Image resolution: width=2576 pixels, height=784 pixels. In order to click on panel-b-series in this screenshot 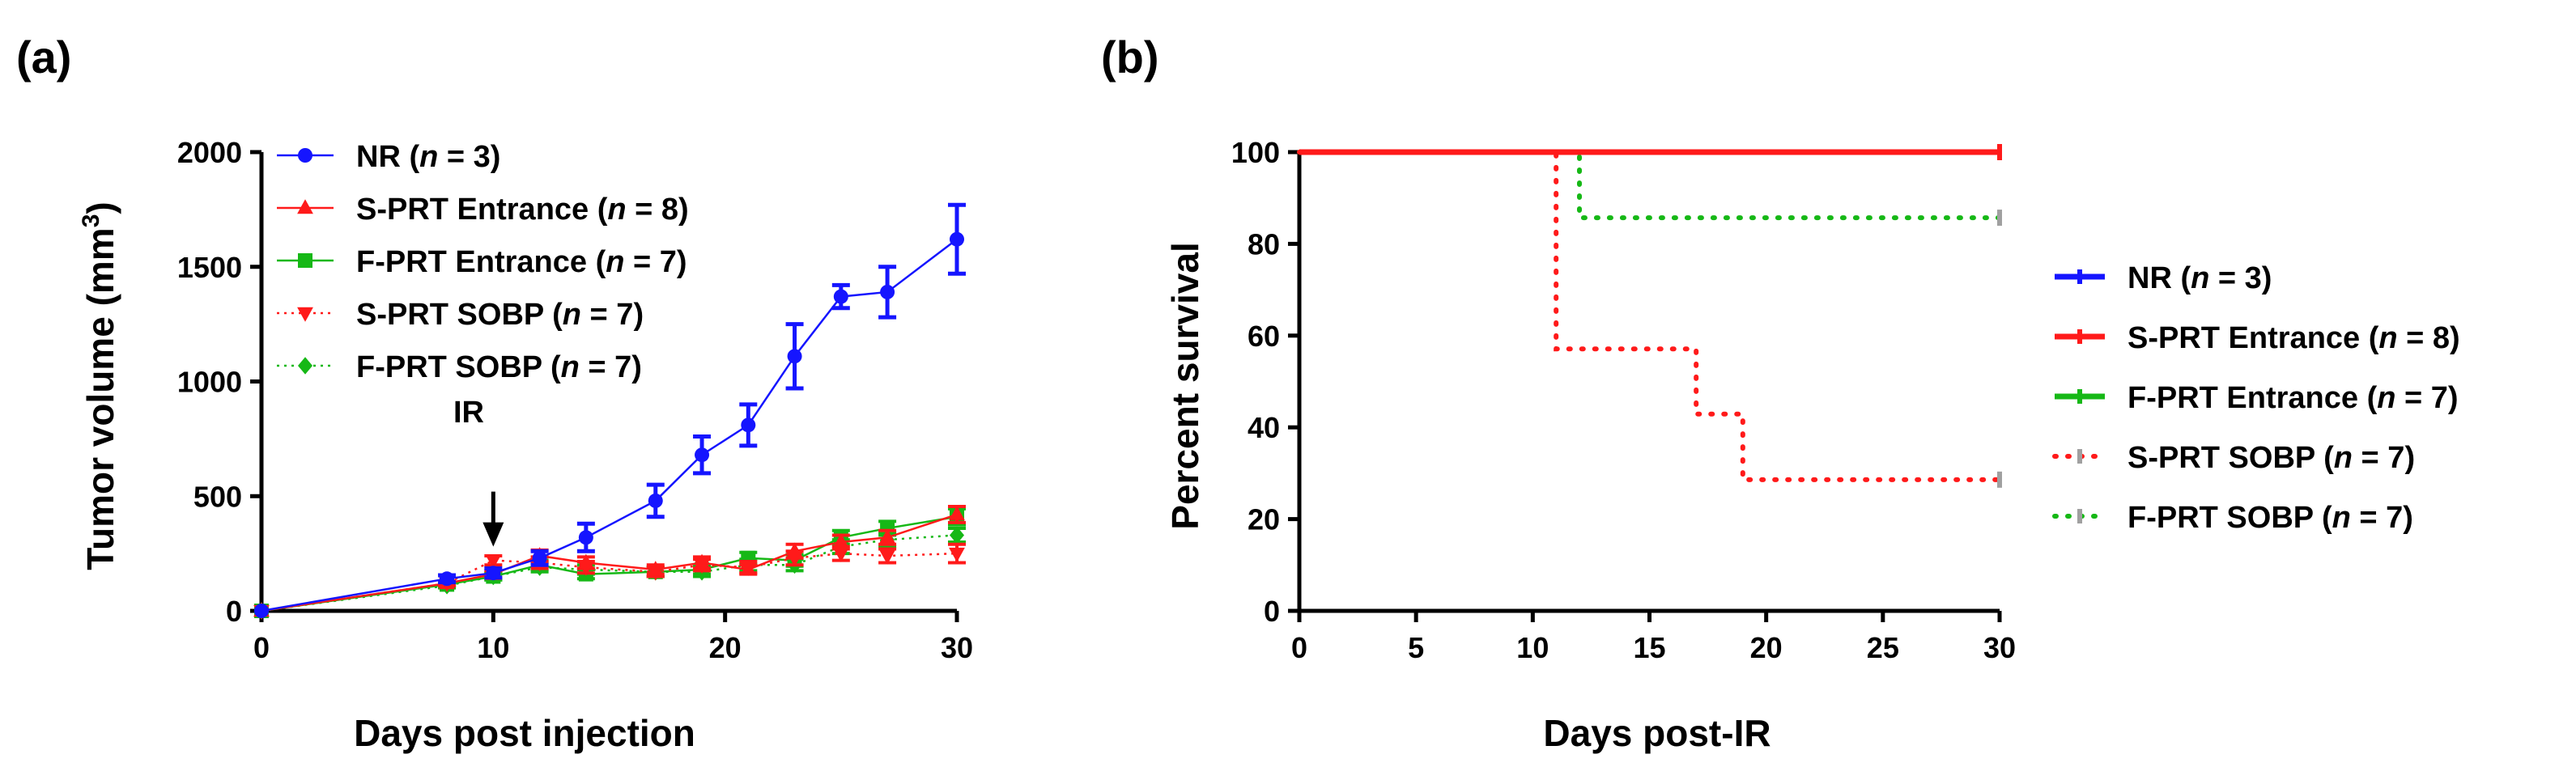, I will do `click(1650, 316)`.